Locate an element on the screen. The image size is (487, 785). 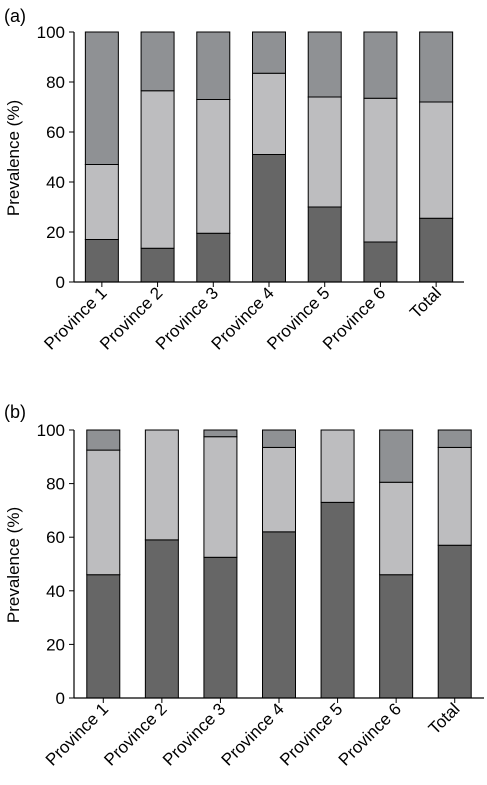
category-label-b: Province 3 is located at coordinates (194, 734).